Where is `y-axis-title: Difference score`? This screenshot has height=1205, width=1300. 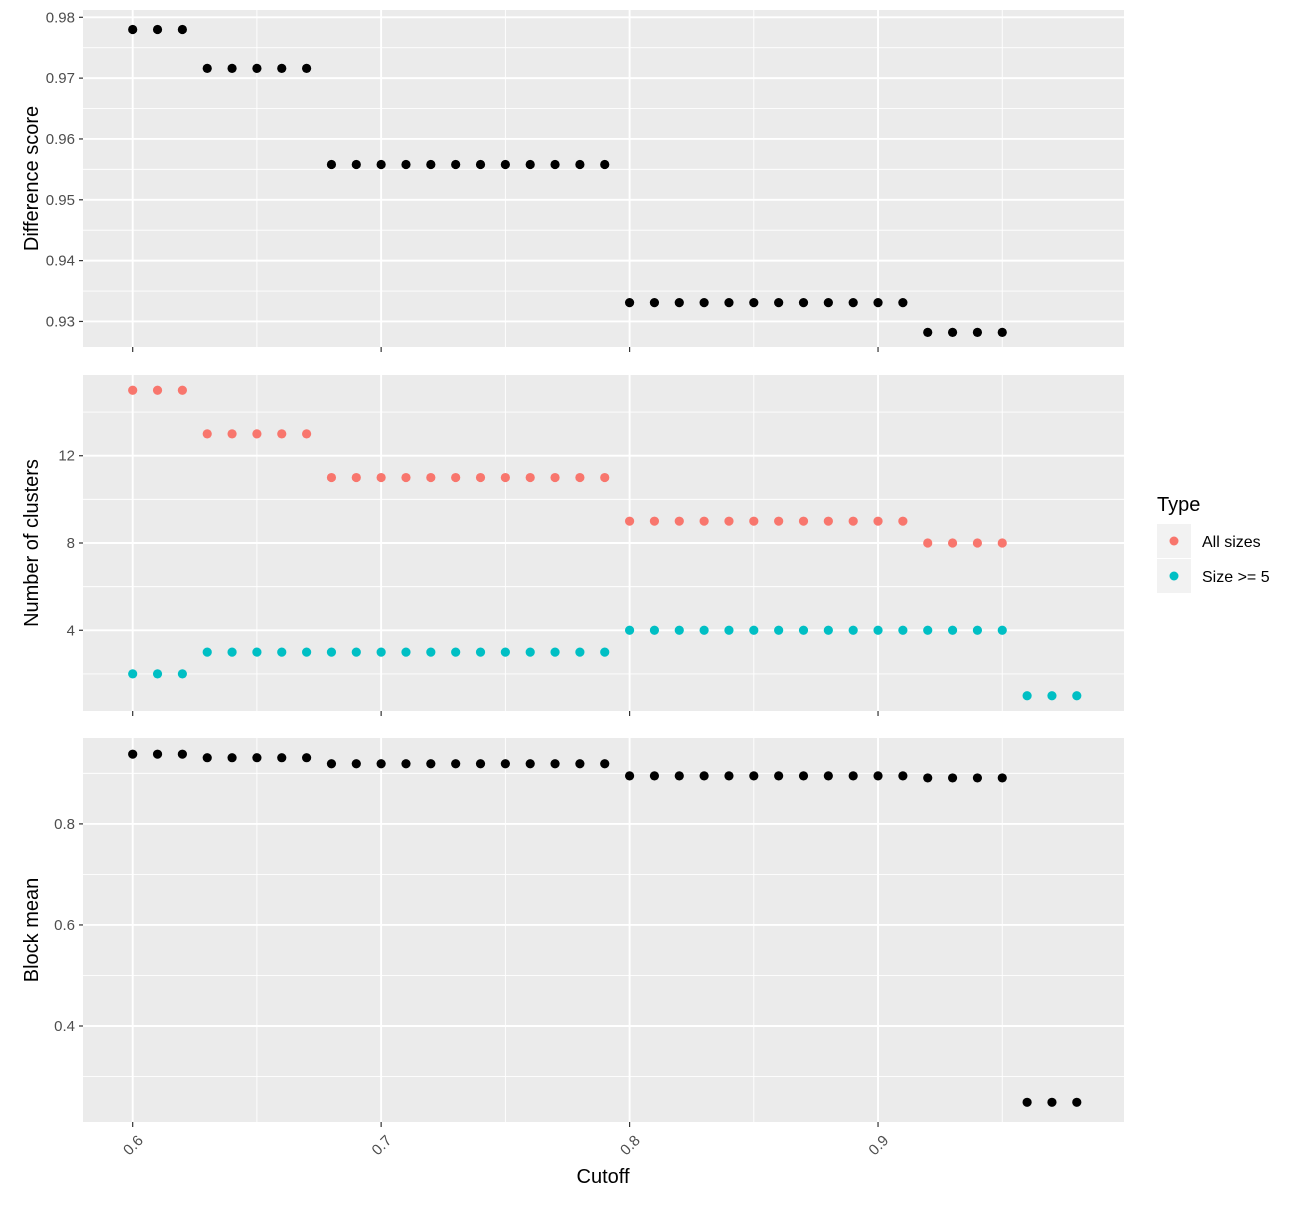
y-axis-title: Difference score is located at coordinates (32, 178).